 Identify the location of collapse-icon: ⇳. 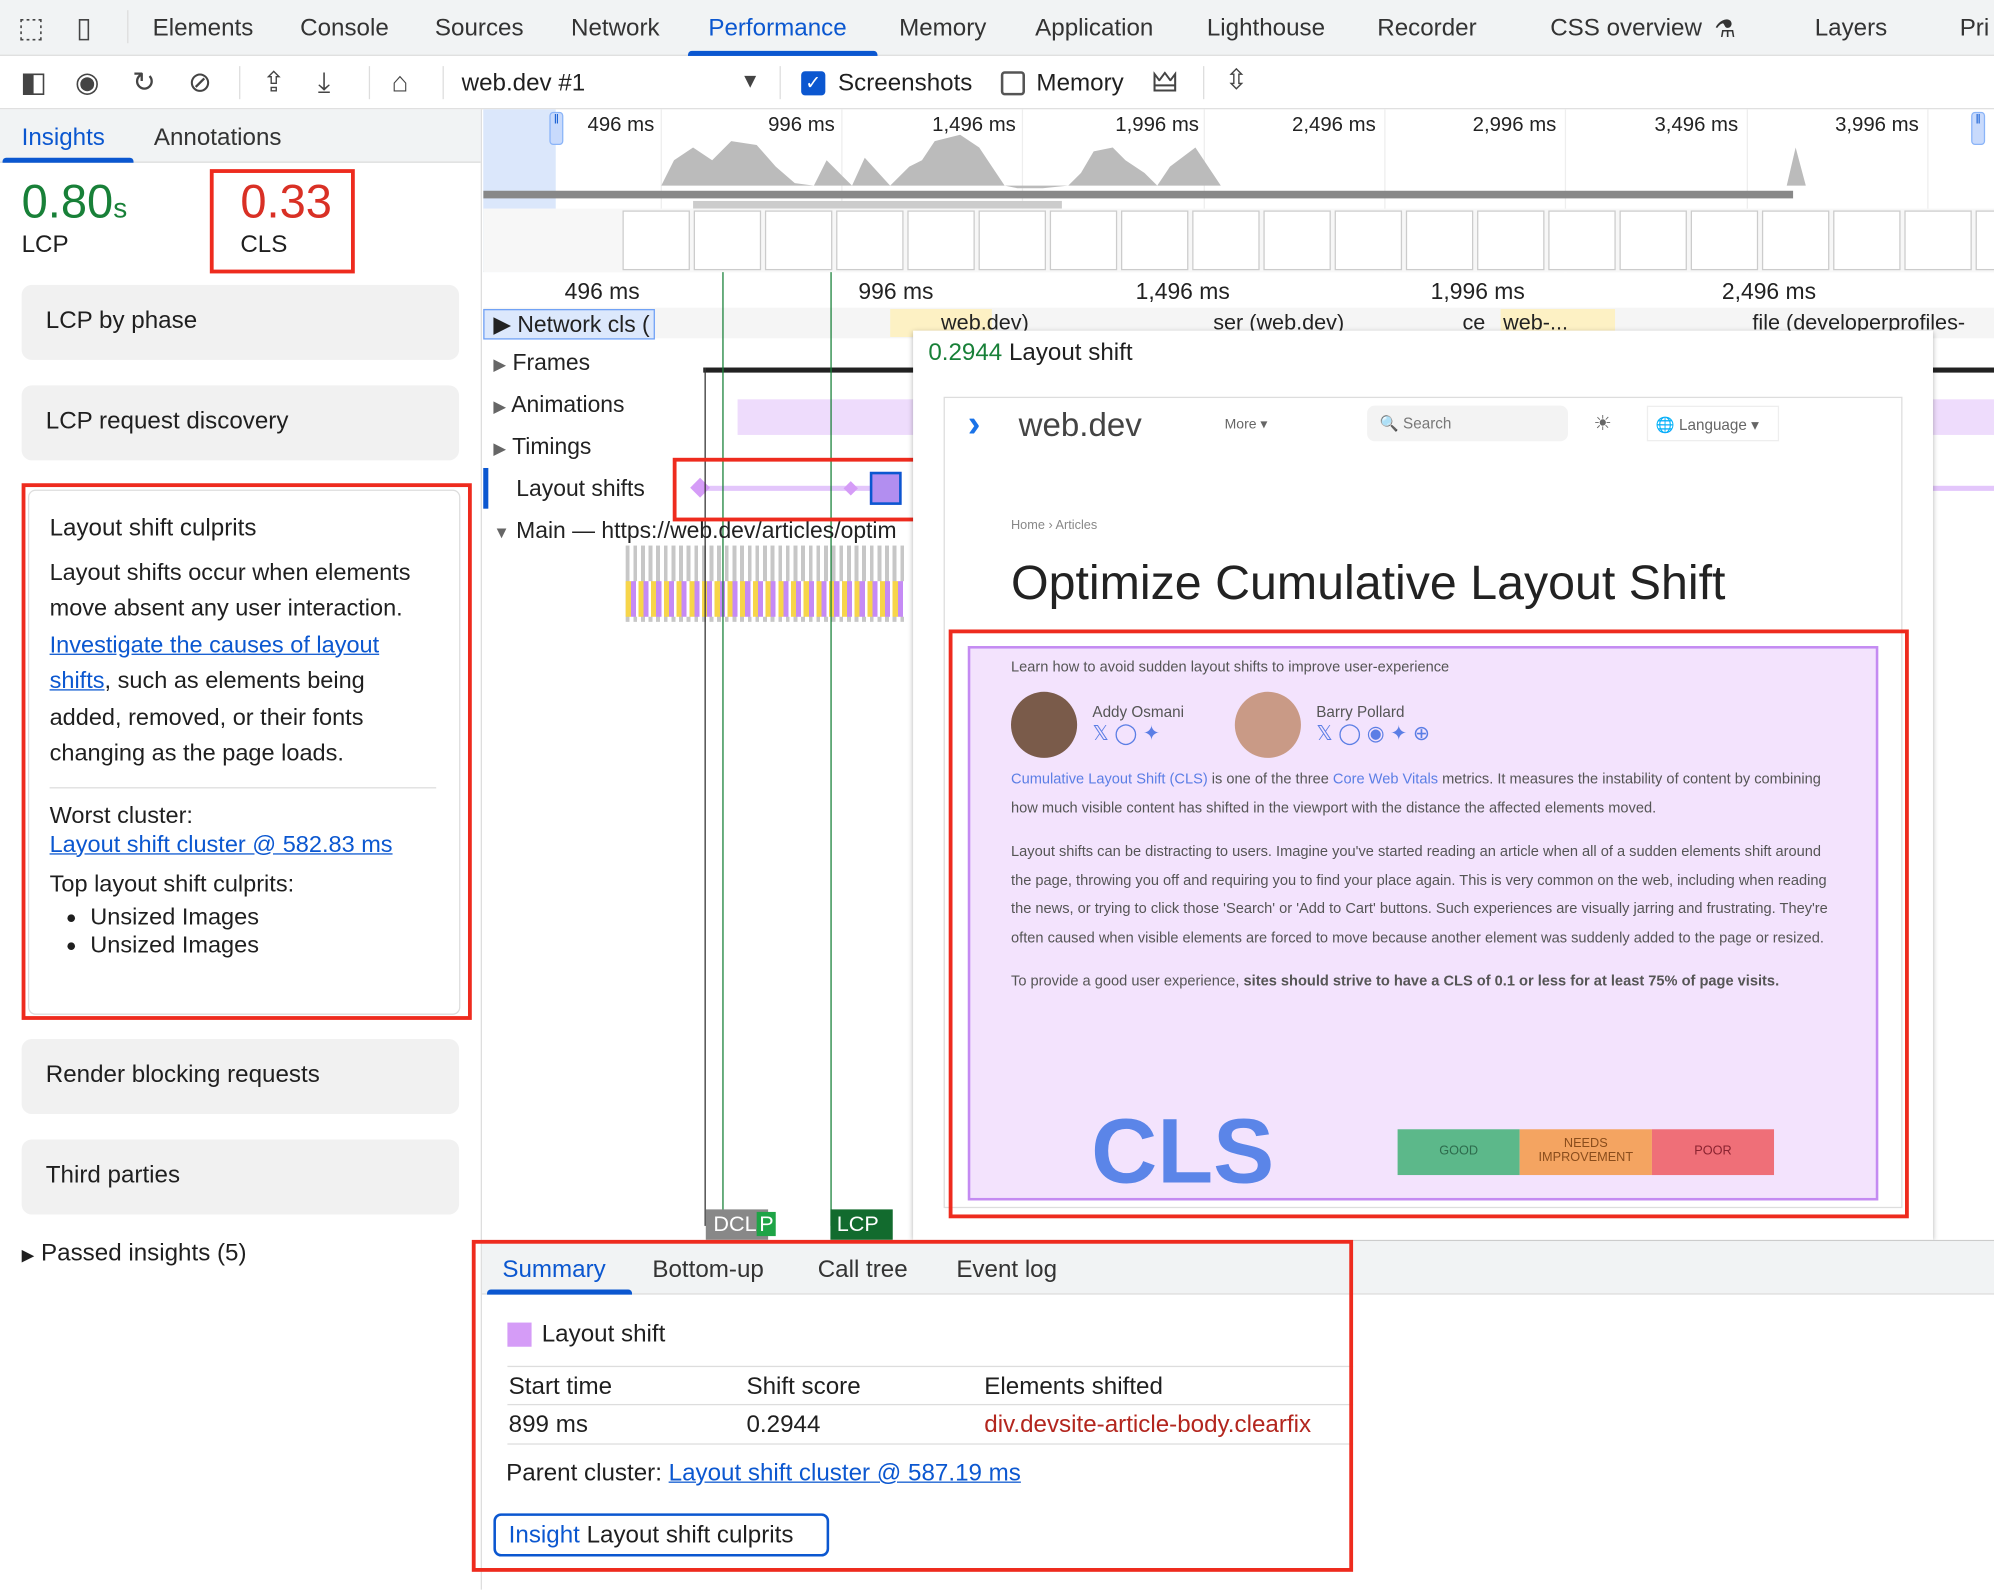
(1236, 79).